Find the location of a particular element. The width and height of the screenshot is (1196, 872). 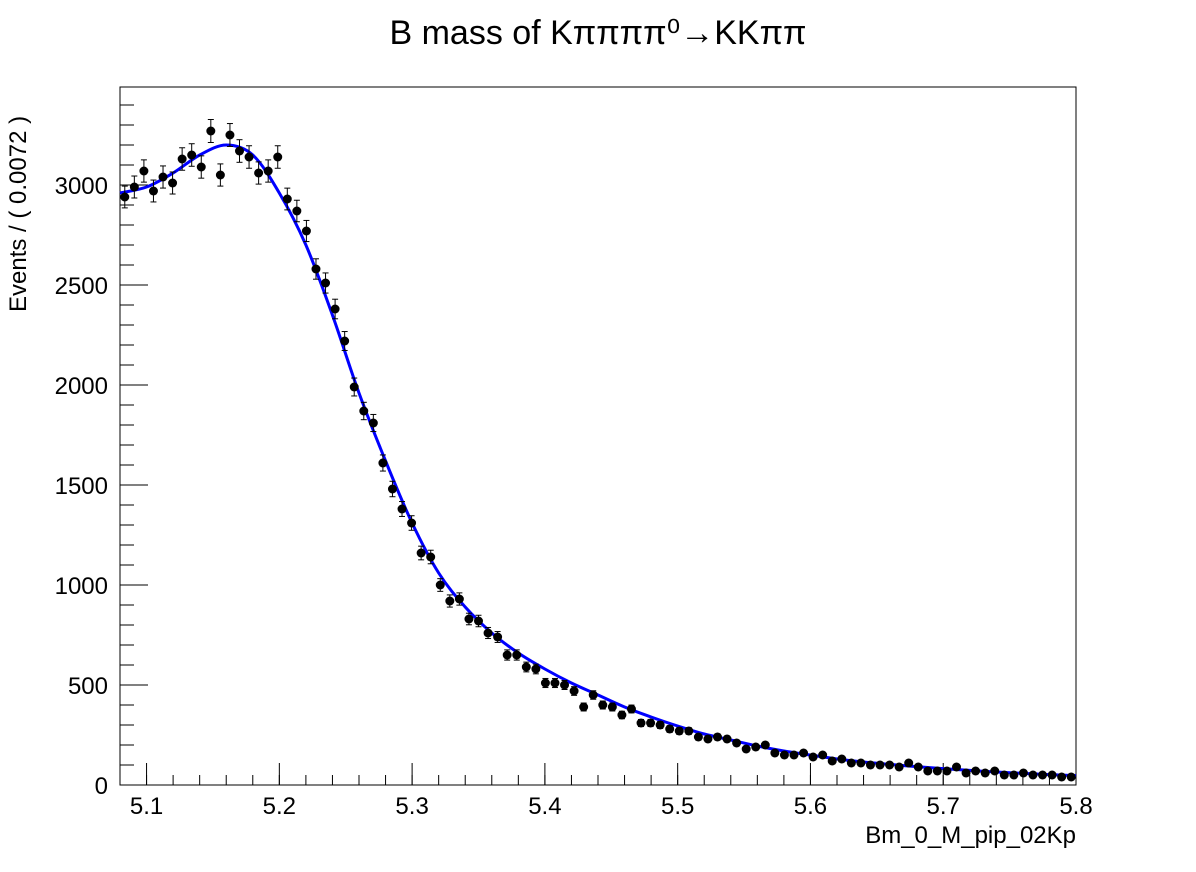

x-tick-label: 5.7 is located at coordinates (943, 806).